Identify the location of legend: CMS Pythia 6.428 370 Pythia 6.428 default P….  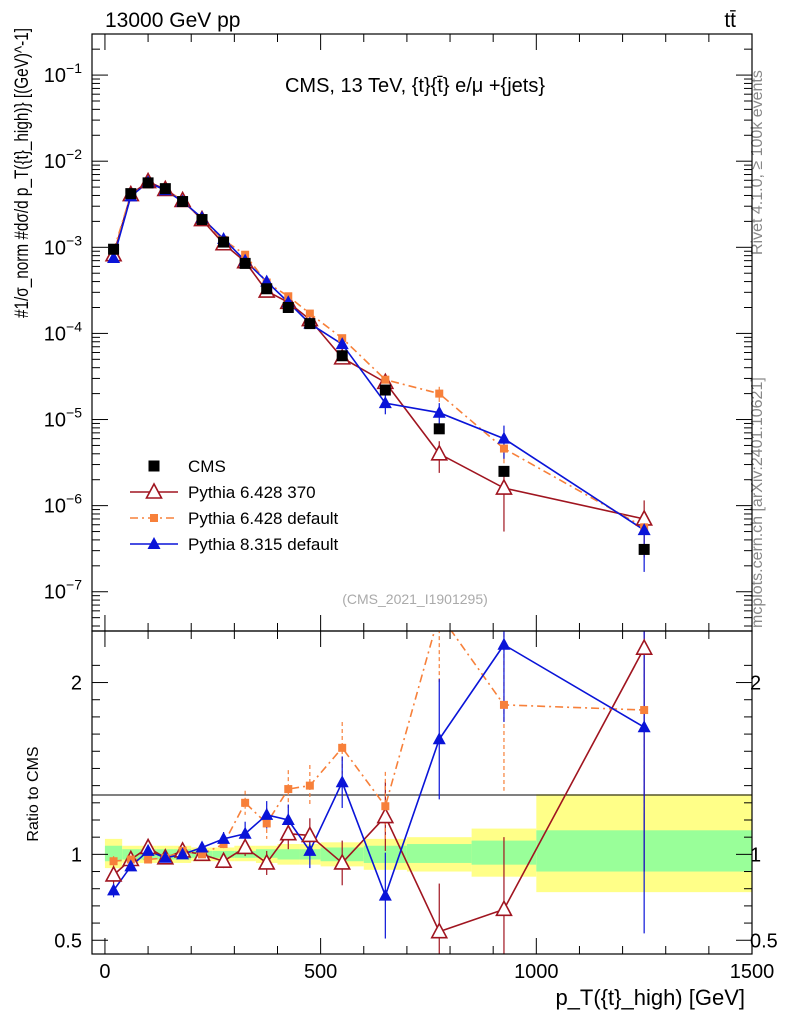
(234, 505).